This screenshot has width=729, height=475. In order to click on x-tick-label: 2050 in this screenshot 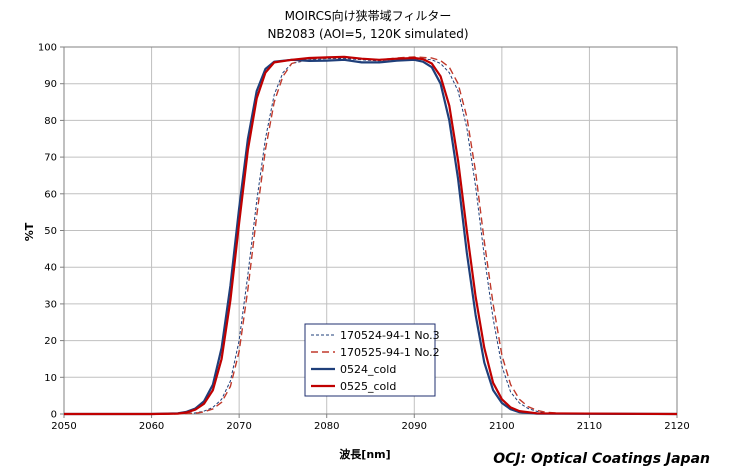, I will do `click(63, 426)`.